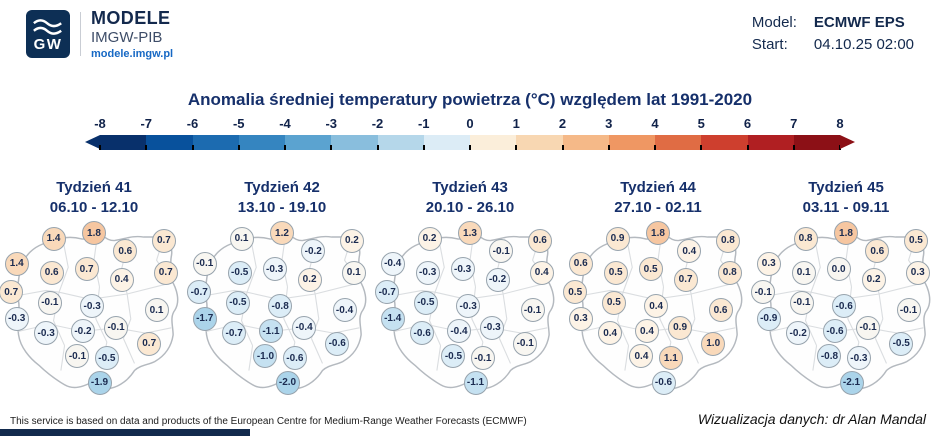  What do you see at coordinates (470, 187) in the screenshot?
I see `week-label: Tydzień 43` at bounding box center [470, 187].